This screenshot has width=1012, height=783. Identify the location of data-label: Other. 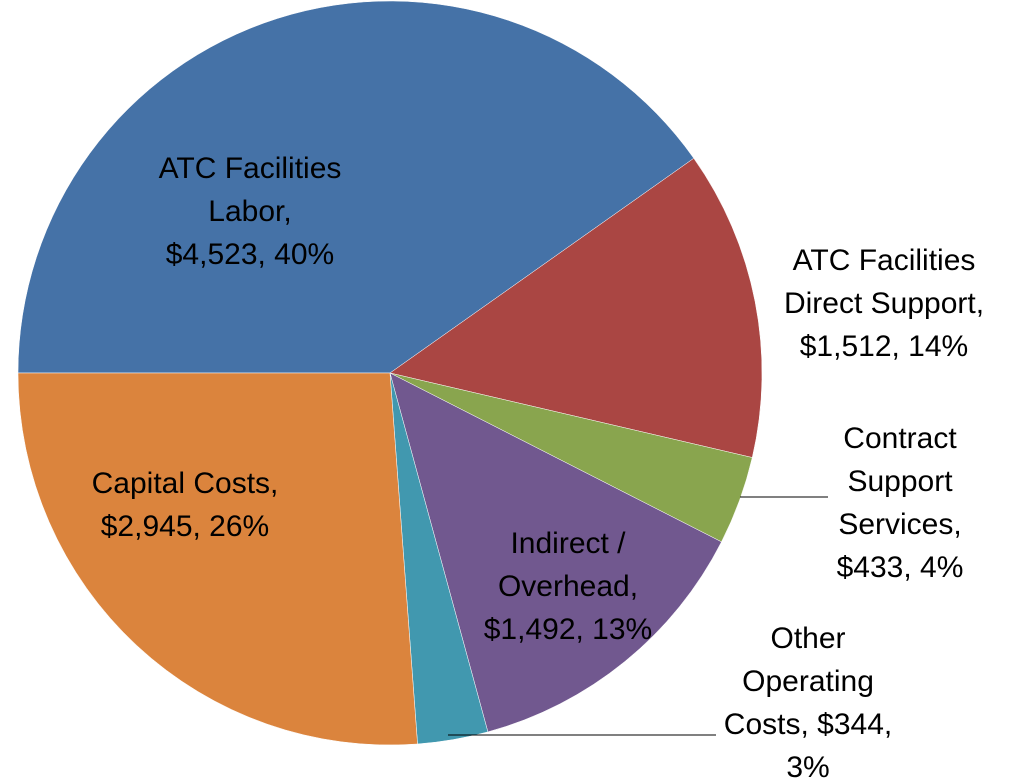
(807, 638).